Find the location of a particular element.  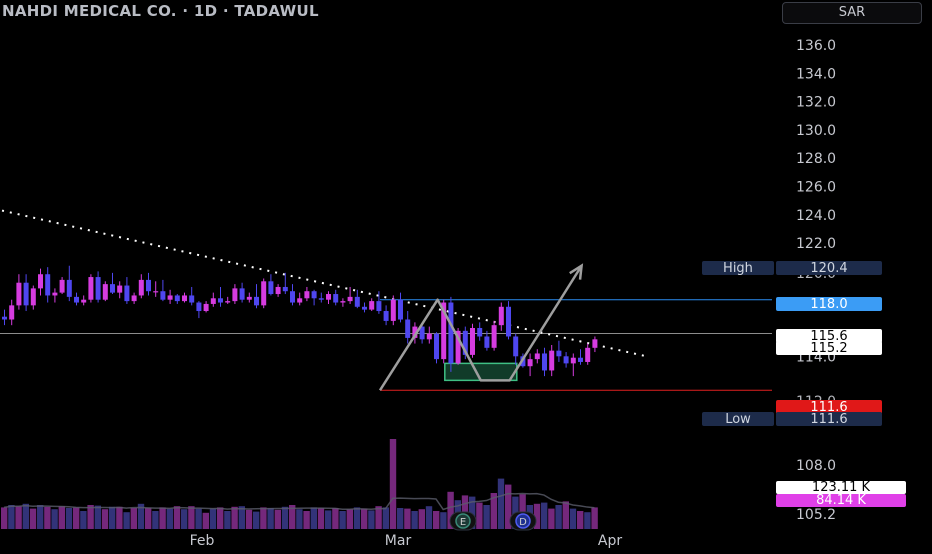

event-marker-d is located at coordinates (523, 521).